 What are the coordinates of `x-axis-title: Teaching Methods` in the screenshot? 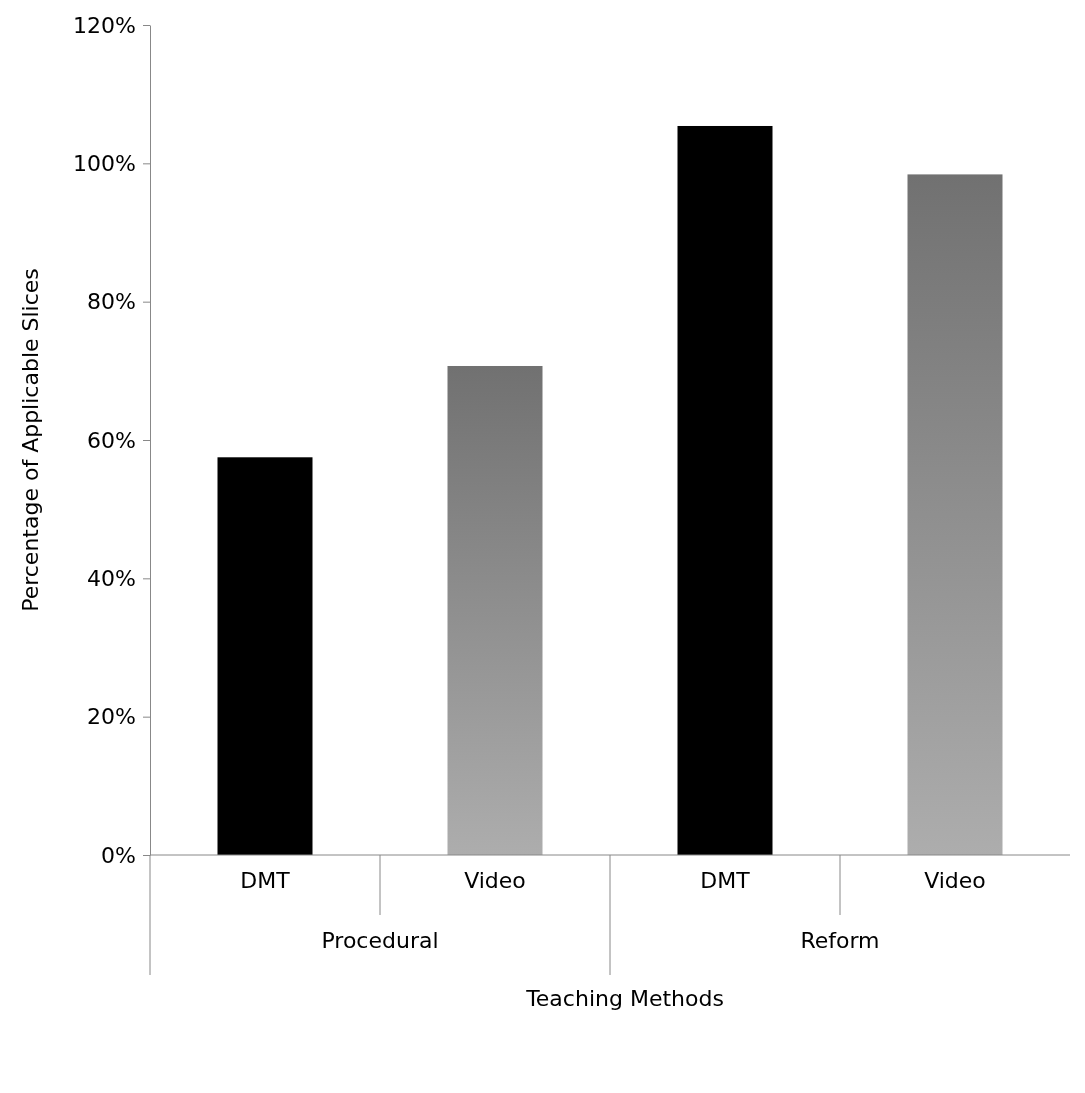 It's located at (624, 998).